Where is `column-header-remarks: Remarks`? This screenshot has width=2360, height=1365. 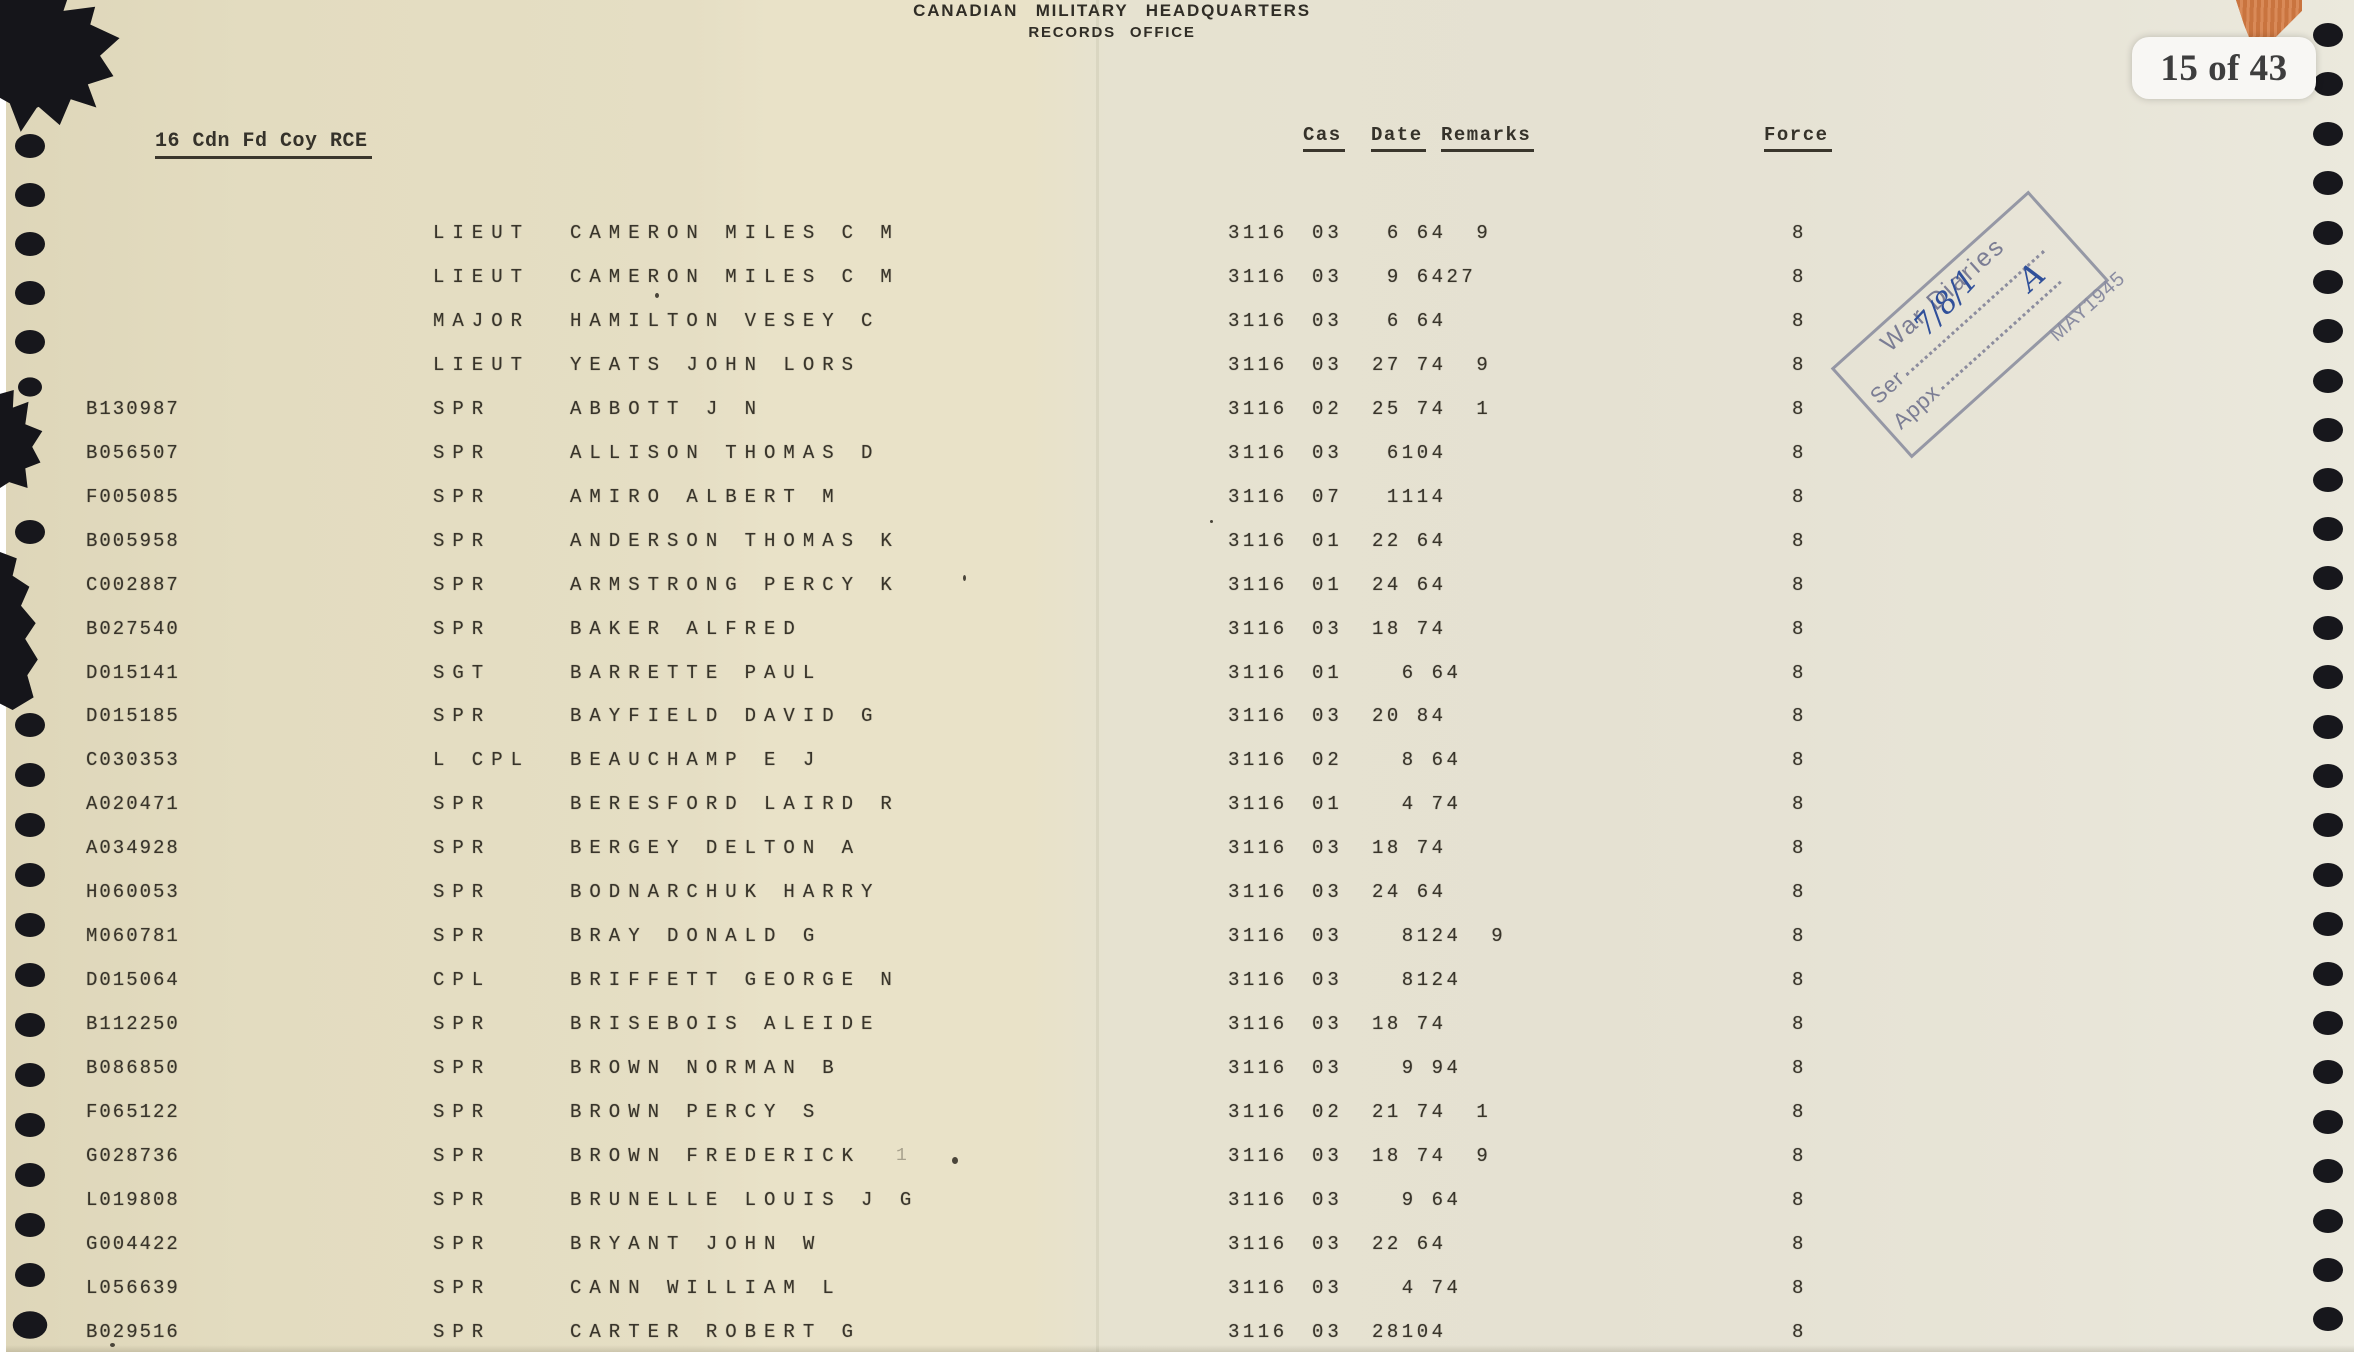
column-header-remarks: Remarks is located at coordinates (1488, 138).